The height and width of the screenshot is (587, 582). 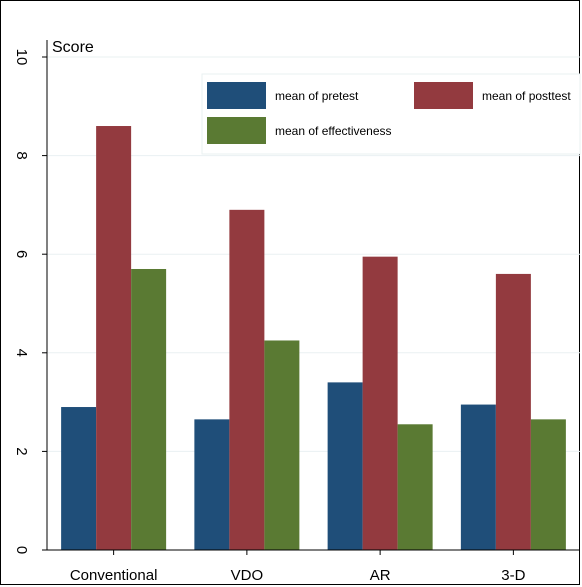 What do you see at coordinates (513, 575) in the screenshot?
I see `x-tick-label: 3-D` at bounding box center [513, 575].